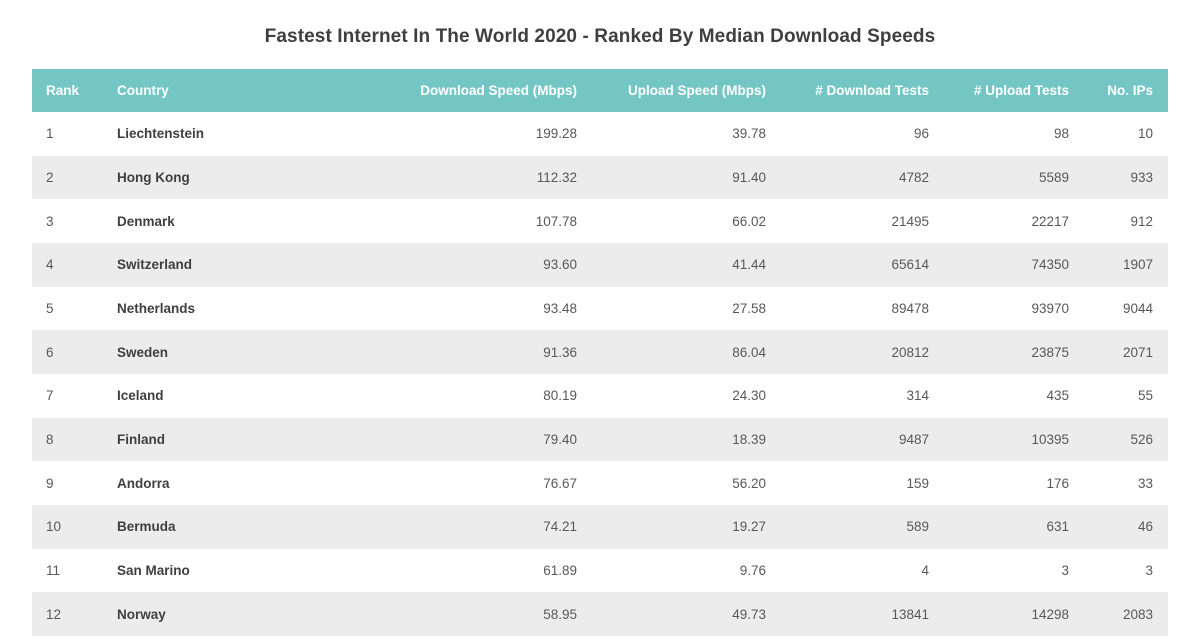 This screenshot has width=1200, height=639. Describe the element at coordinates (1137, 614) in the screenshot. I see `ips-cell: 2083` at that location.